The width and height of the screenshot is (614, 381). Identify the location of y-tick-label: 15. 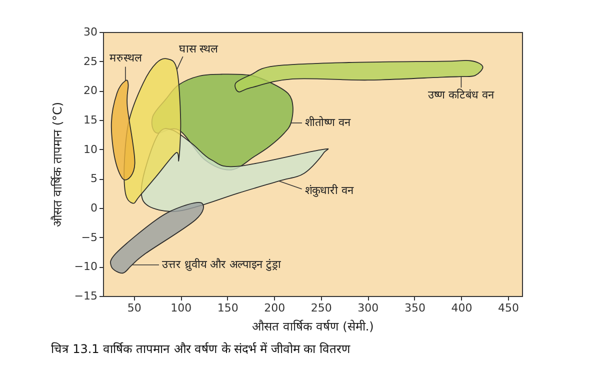
(91, 120).